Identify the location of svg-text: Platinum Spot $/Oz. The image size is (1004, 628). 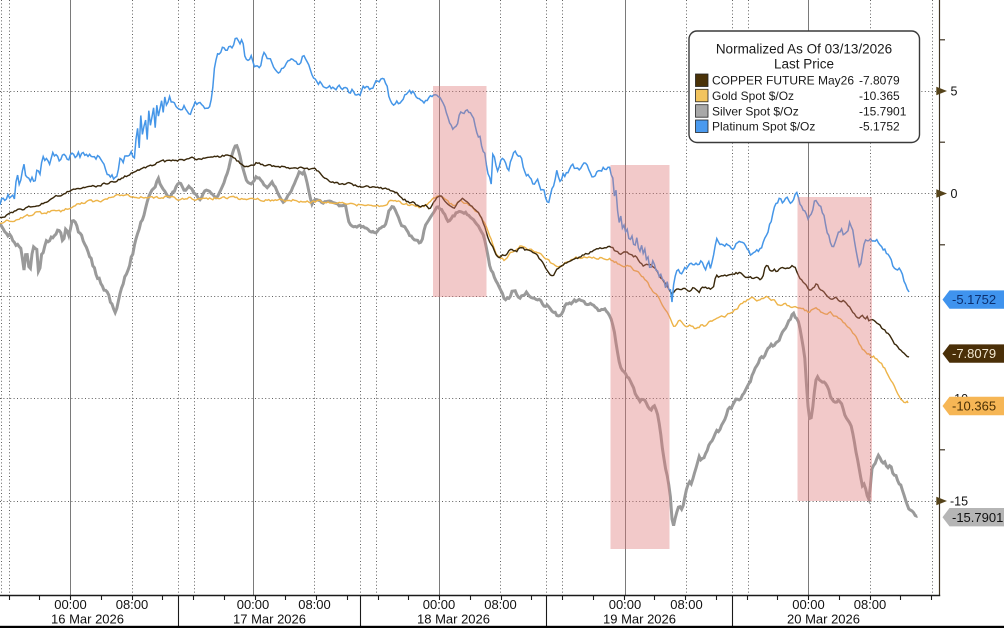
(763, 127).